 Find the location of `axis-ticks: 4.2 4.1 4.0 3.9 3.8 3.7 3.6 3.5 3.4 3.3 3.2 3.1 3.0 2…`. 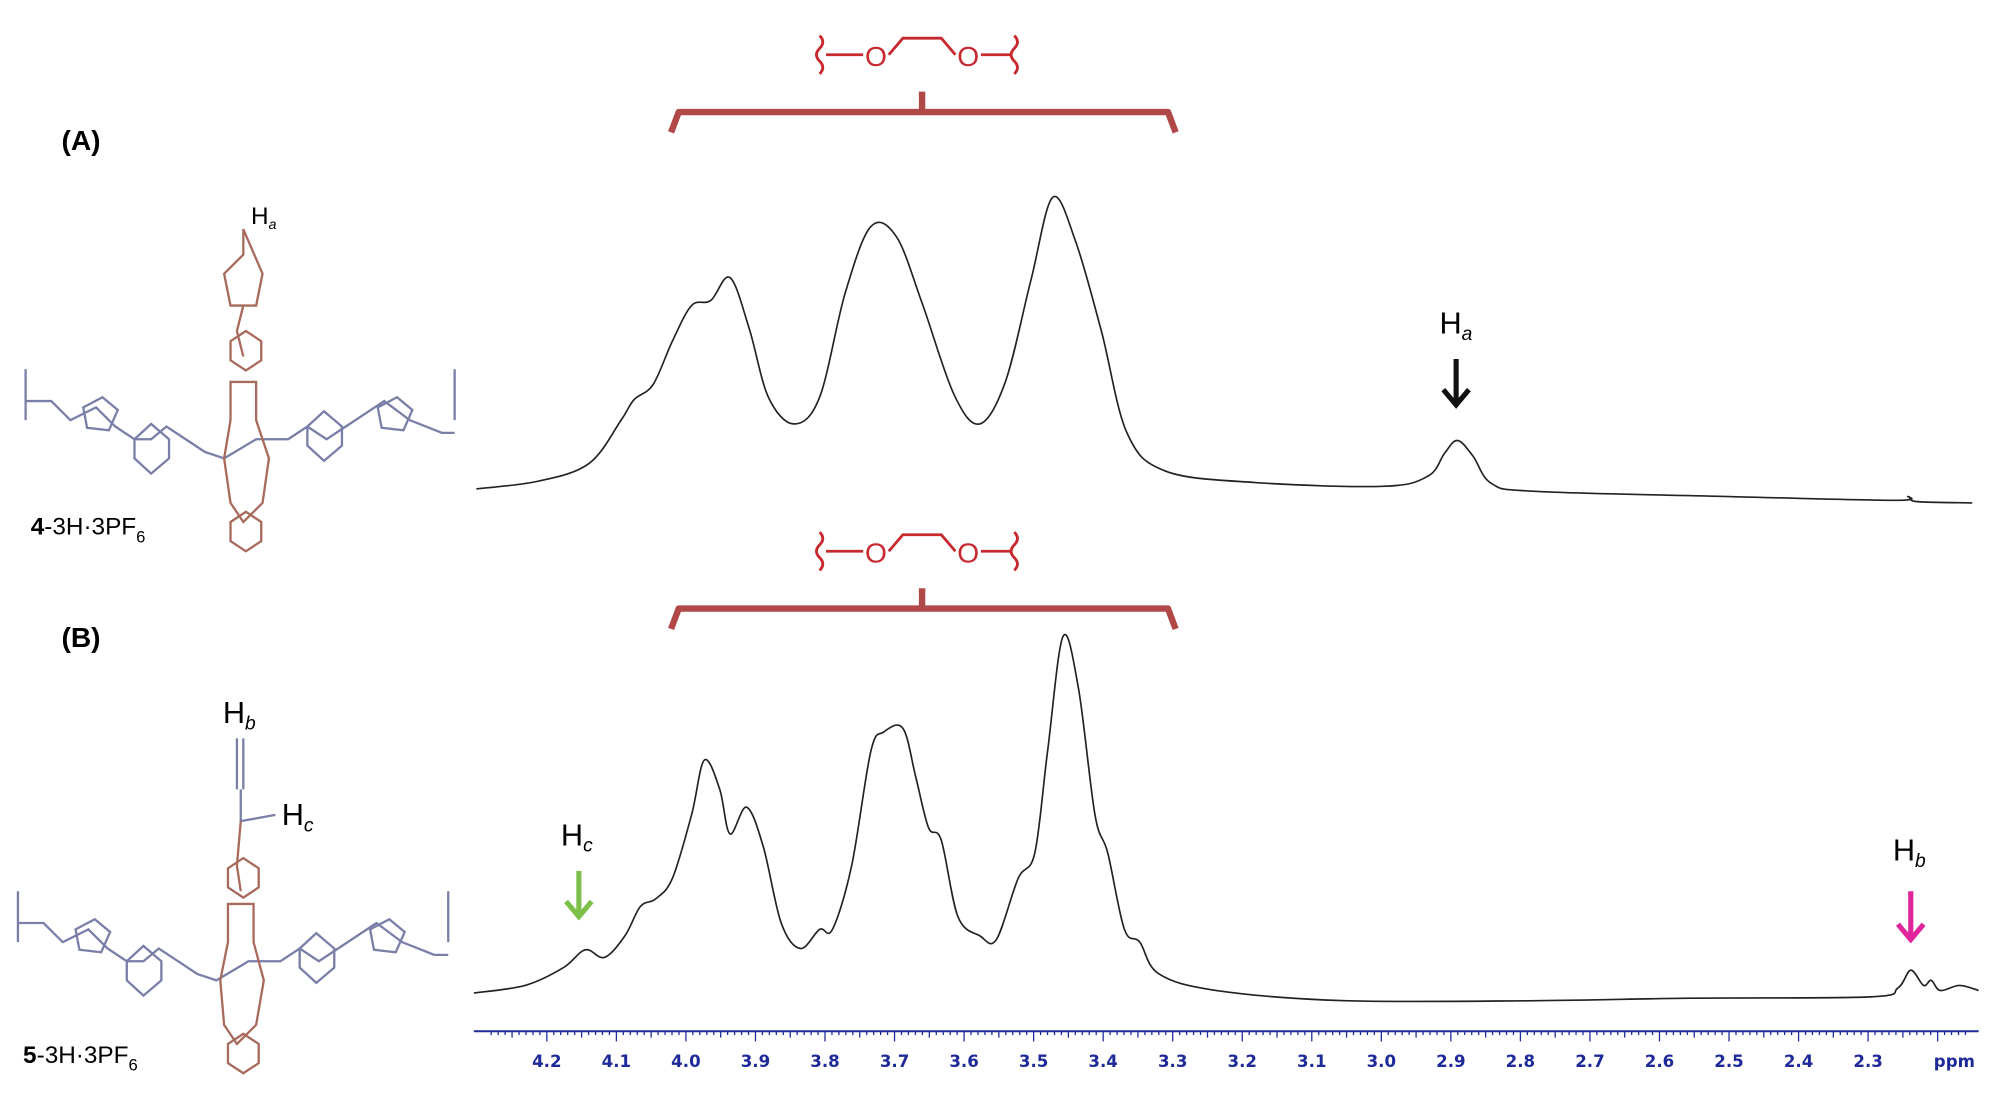

axis-ticks: 4.2 4.1 4.0 3.9 3.8 3.7 3.6 3.5 3.4 3.3 3.2 3.1 3.0 2… is located at coordinates (1228, 1051).